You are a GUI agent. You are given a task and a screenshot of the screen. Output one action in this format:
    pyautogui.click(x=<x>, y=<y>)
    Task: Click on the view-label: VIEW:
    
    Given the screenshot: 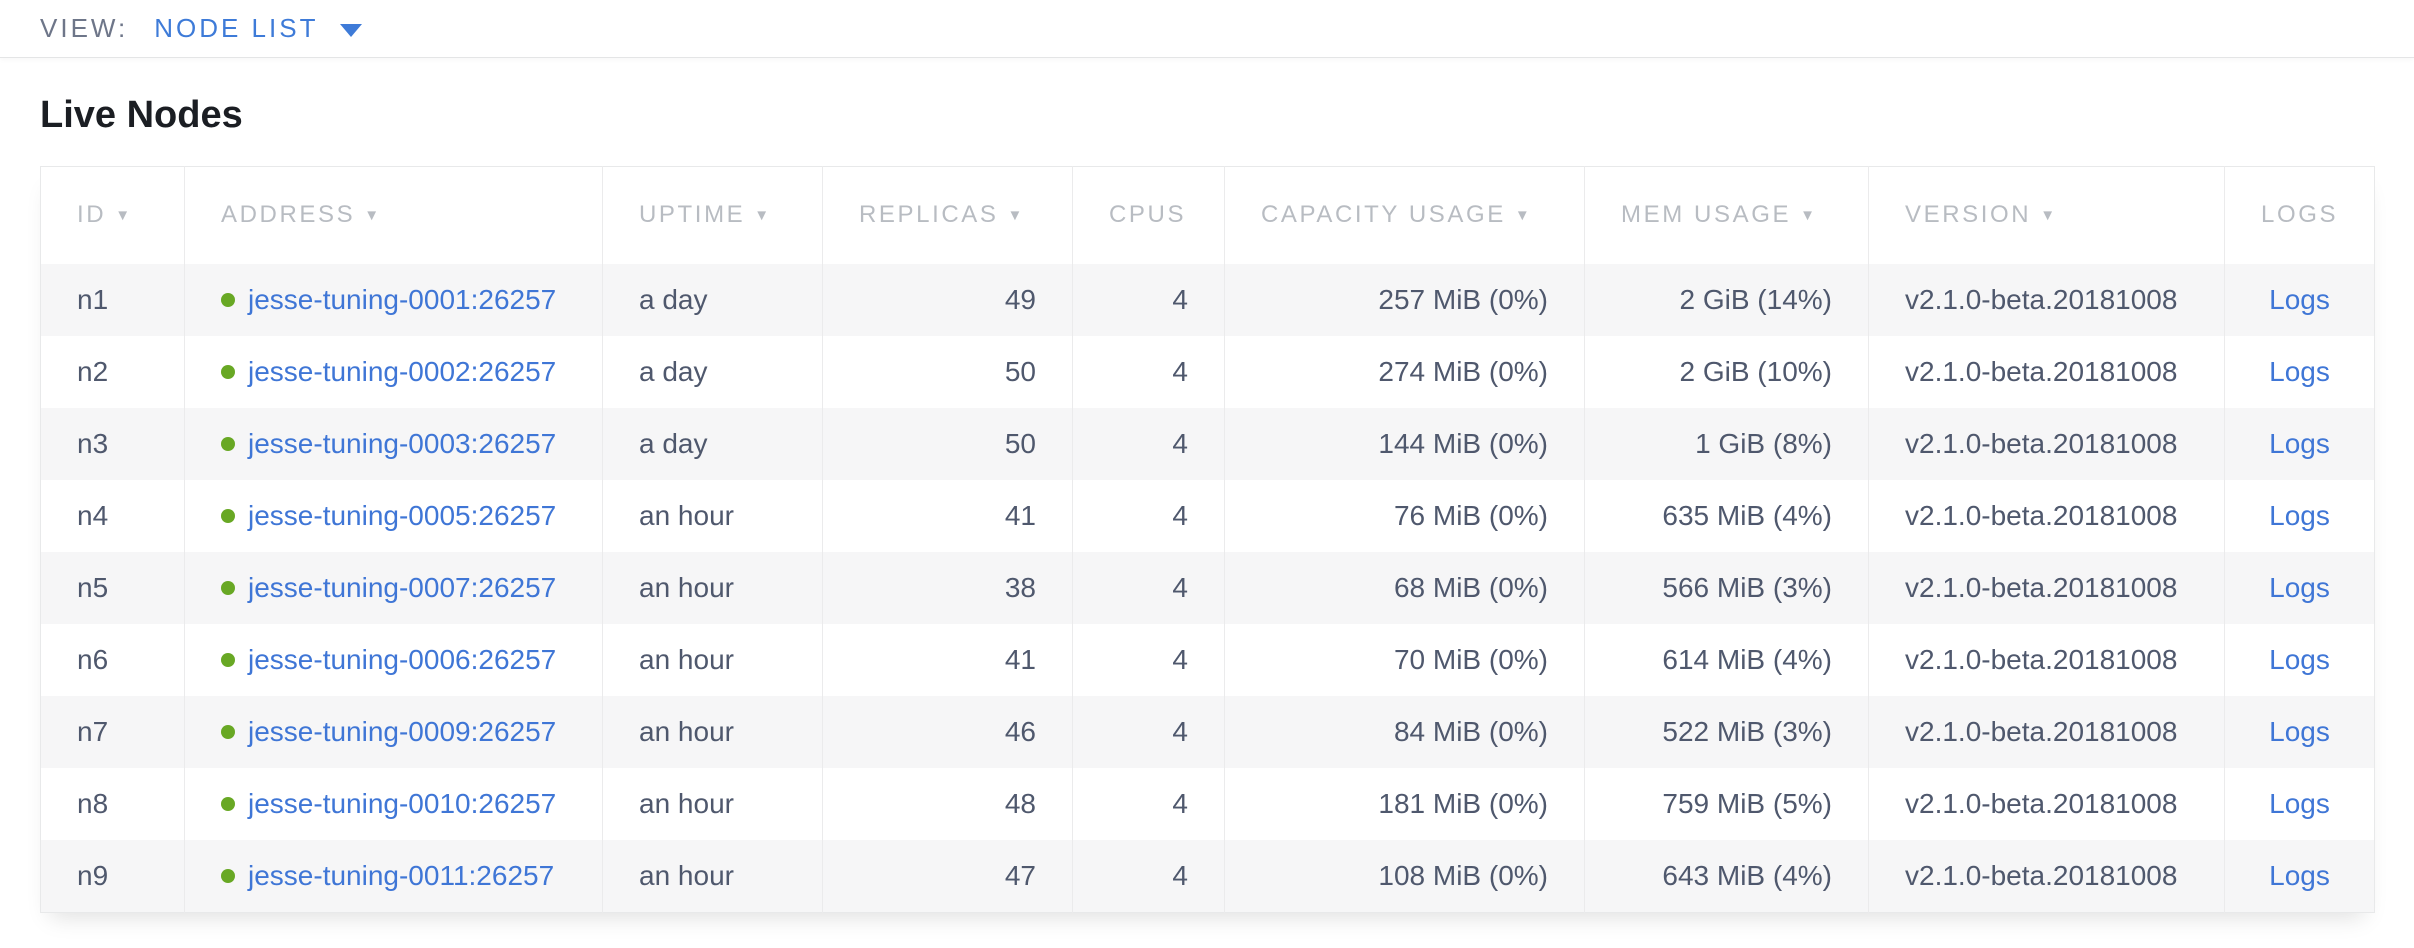 What is the action you would take?
    pyautogui.click(x=84, y=28)
    